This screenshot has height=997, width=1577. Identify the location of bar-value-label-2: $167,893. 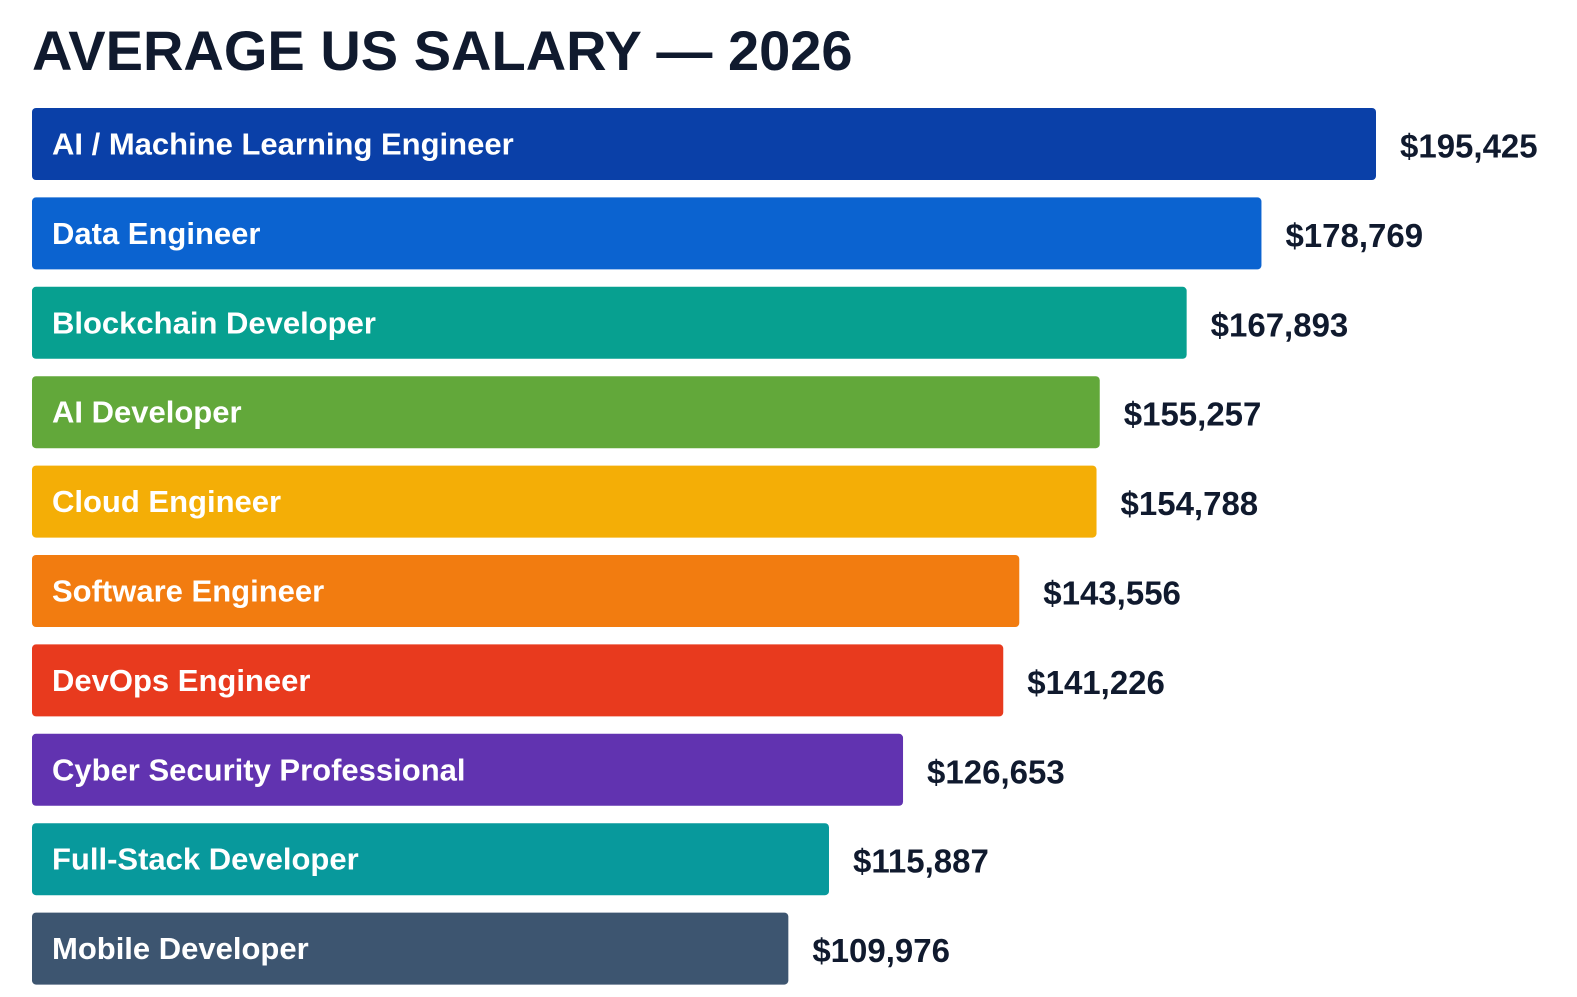
(1280, 324).